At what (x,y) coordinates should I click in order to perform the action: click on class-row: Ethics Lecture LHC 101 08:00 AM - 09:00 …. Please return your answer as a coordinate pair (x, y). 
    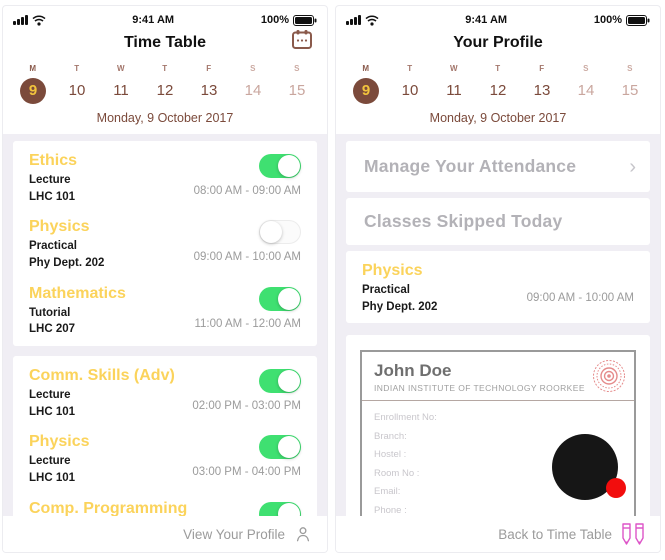
    Looking at the image, I should click on (165, 177).